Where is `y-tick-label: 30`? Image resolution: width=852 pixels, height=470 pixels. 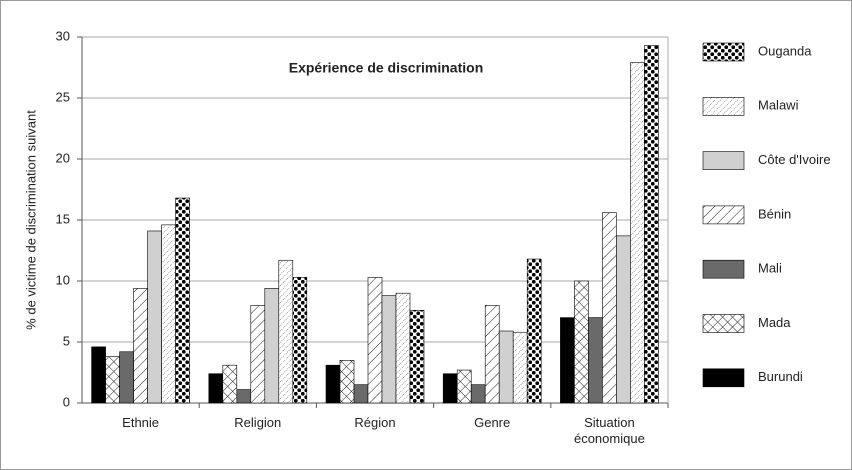 y-tick-label: 30 is located at coordinates (63, 35).